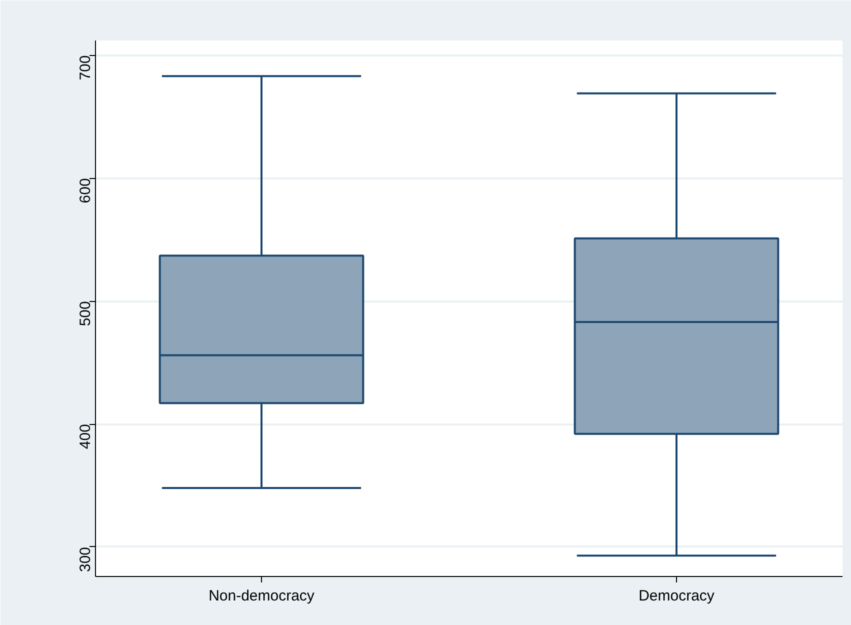 This screenshot has width=851, height=625. I want to click on x-tick-label: Democracy, so click(676, 596).